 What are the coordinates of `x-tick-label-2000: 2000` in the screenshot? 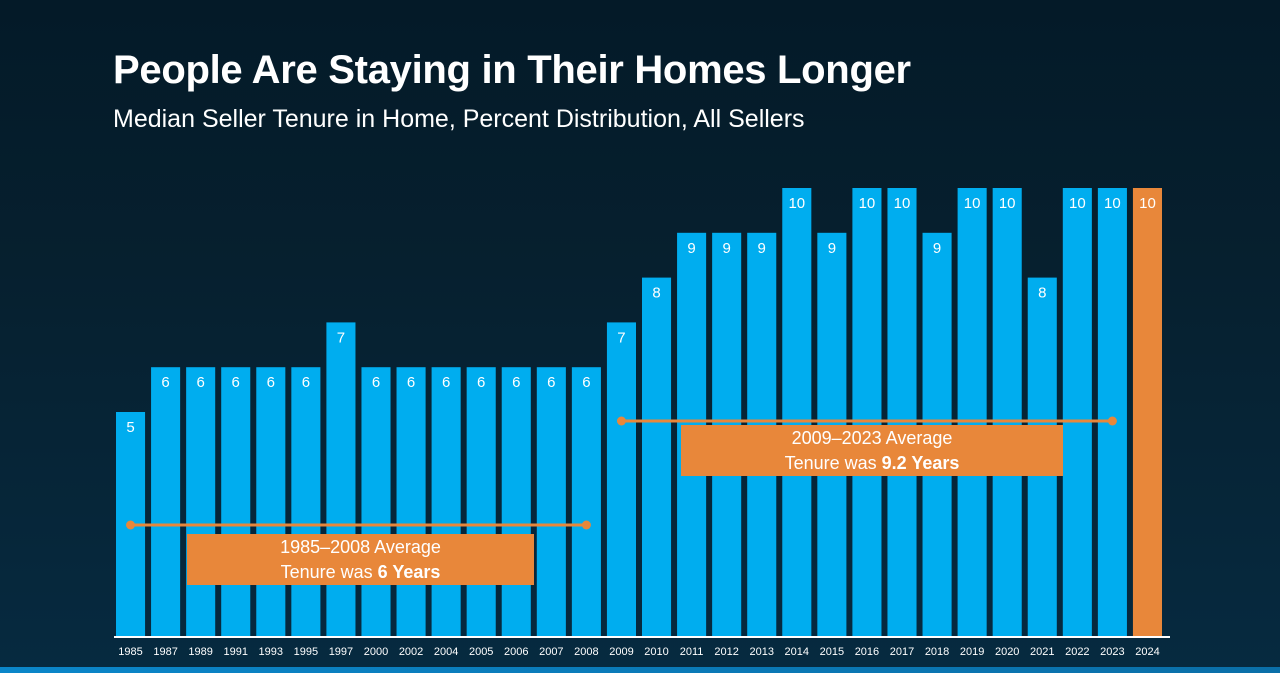 It's located at (376, 652).